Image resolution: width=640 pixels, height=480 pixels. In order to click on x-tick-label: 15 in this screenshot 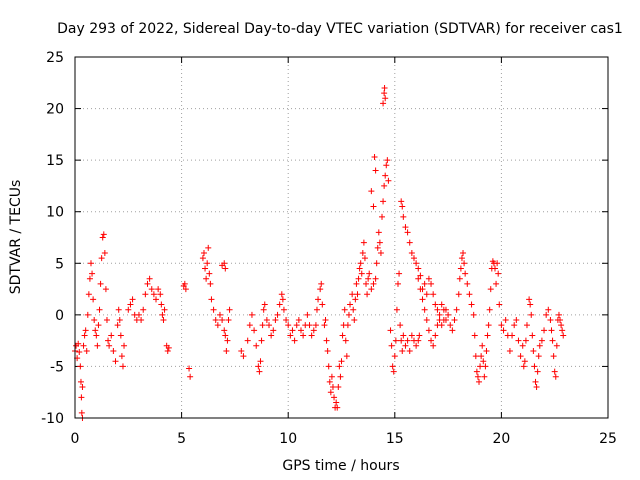, I will do `click(395, 439)`.